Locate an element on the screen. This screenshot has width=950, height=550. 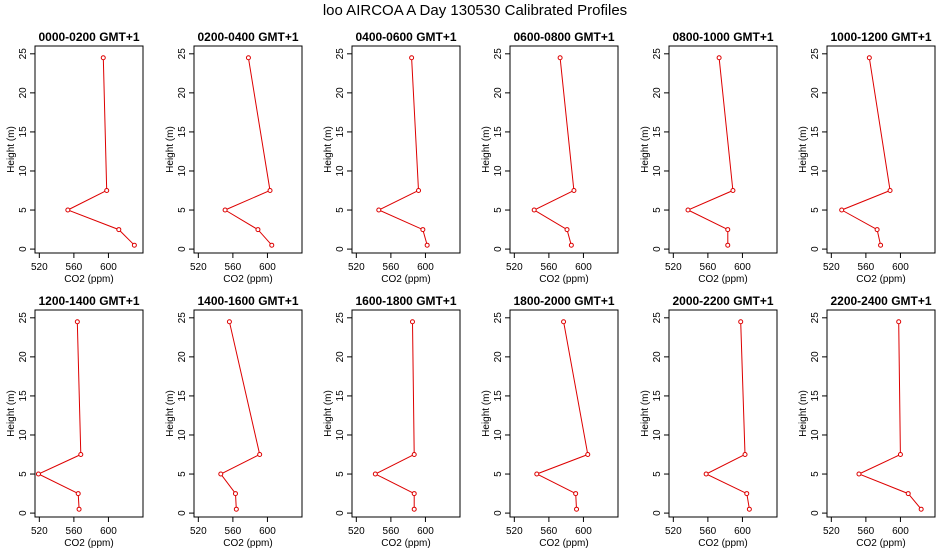
chart-title: 0400-0600 GMT+1 is located at coordinates (405, 37).